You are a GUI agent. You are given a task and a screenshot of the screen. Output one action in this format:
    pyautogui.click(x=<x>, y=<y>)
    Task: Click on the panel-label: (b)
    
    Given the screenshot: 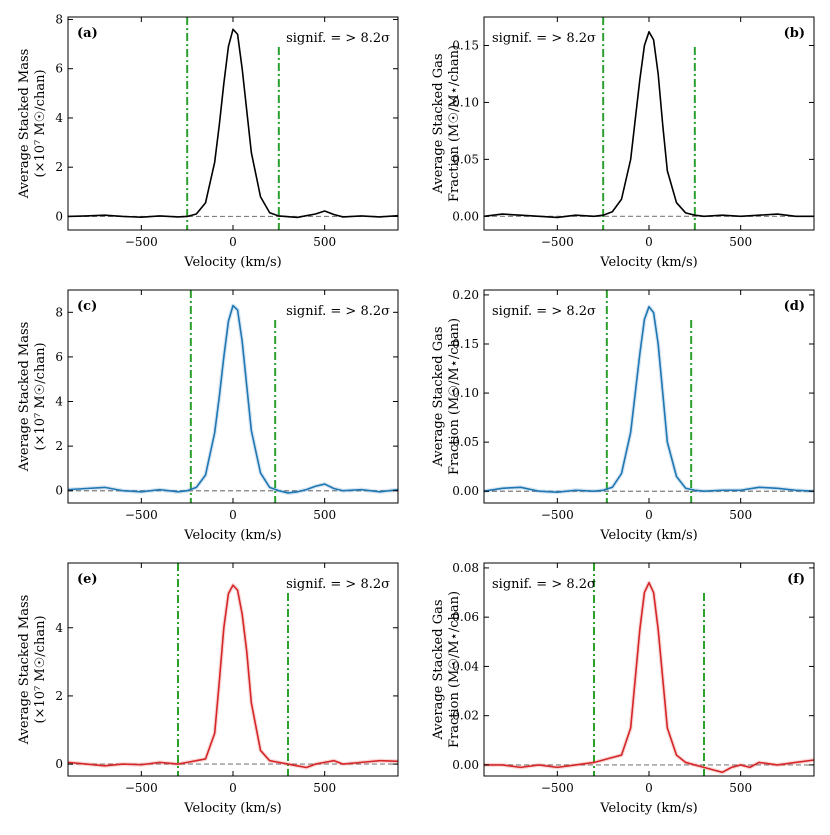 What is the action you would take?
    pyautogui.click(x=794, y=33)
    